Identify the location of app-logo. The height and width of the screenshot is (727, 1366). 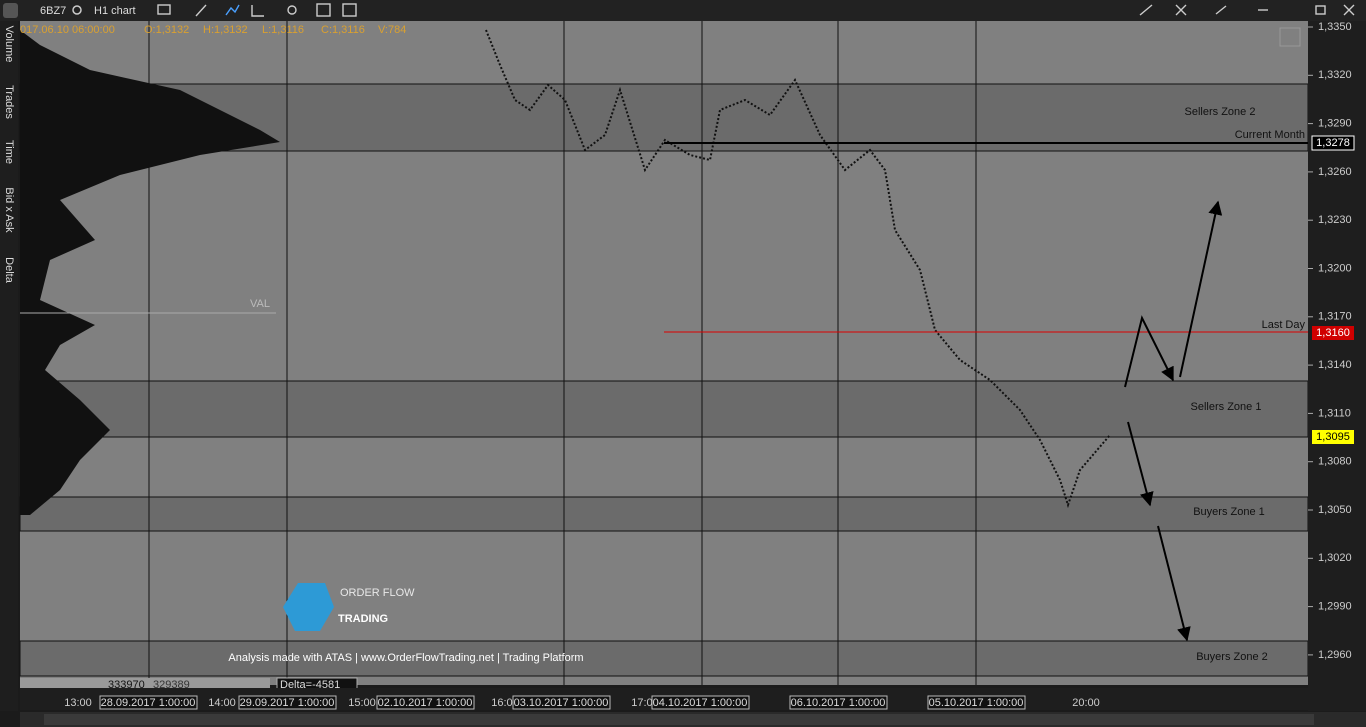
(10, 10).